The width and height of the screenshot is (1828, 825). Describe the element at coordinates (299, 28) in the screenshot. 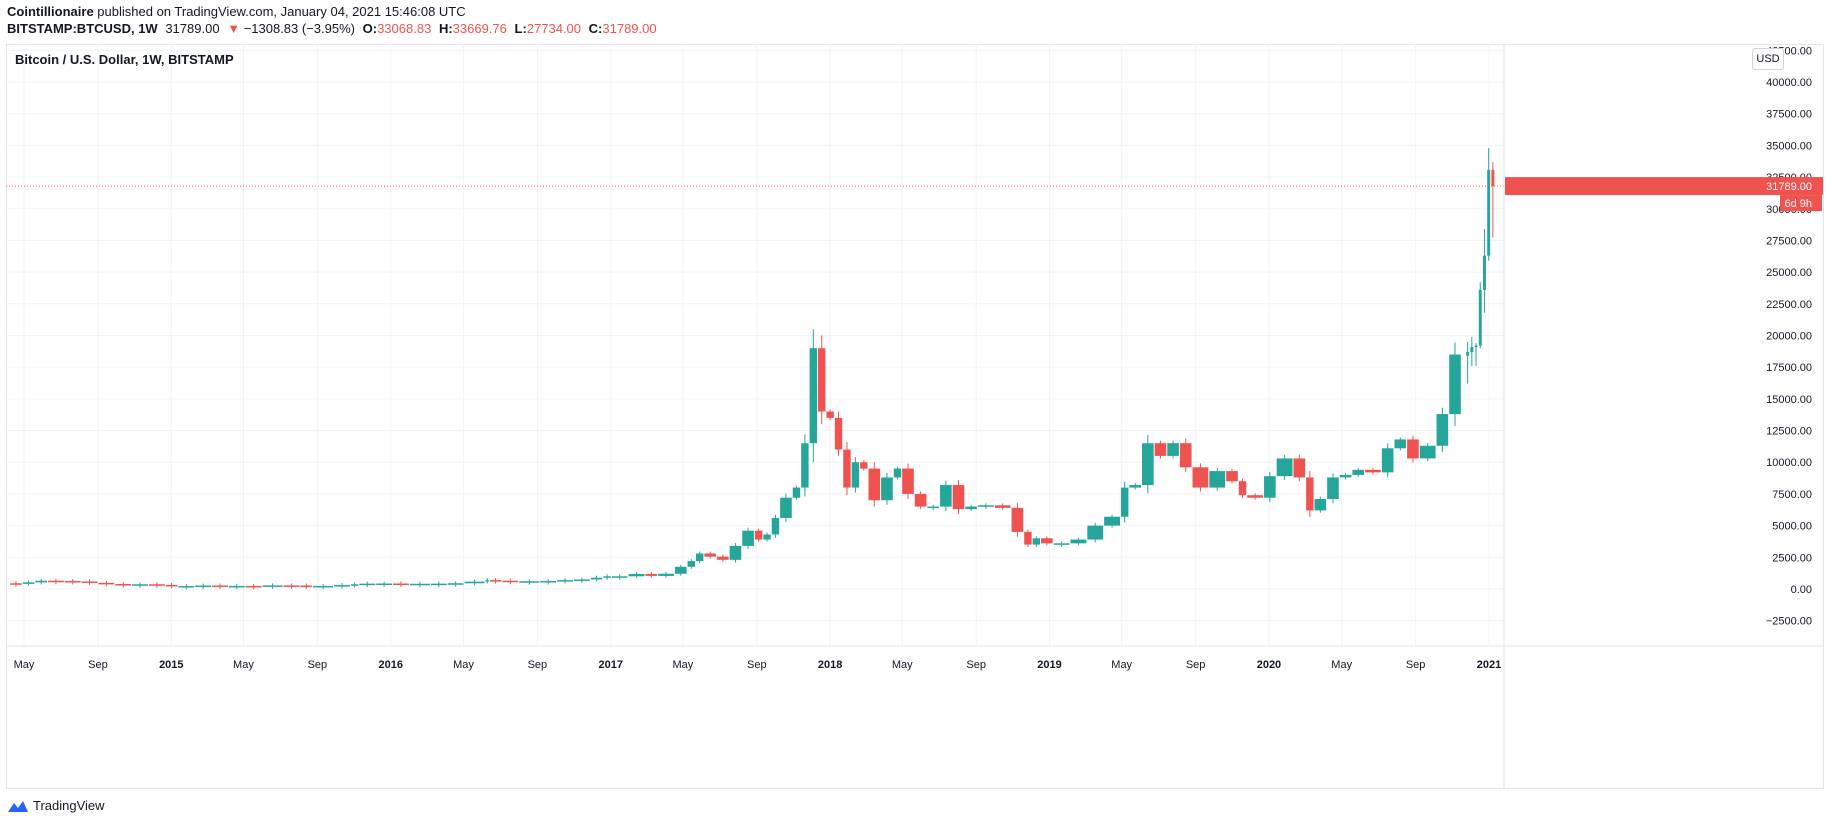

I see `change-value: −1308.83 (−3.95%)` at that location.